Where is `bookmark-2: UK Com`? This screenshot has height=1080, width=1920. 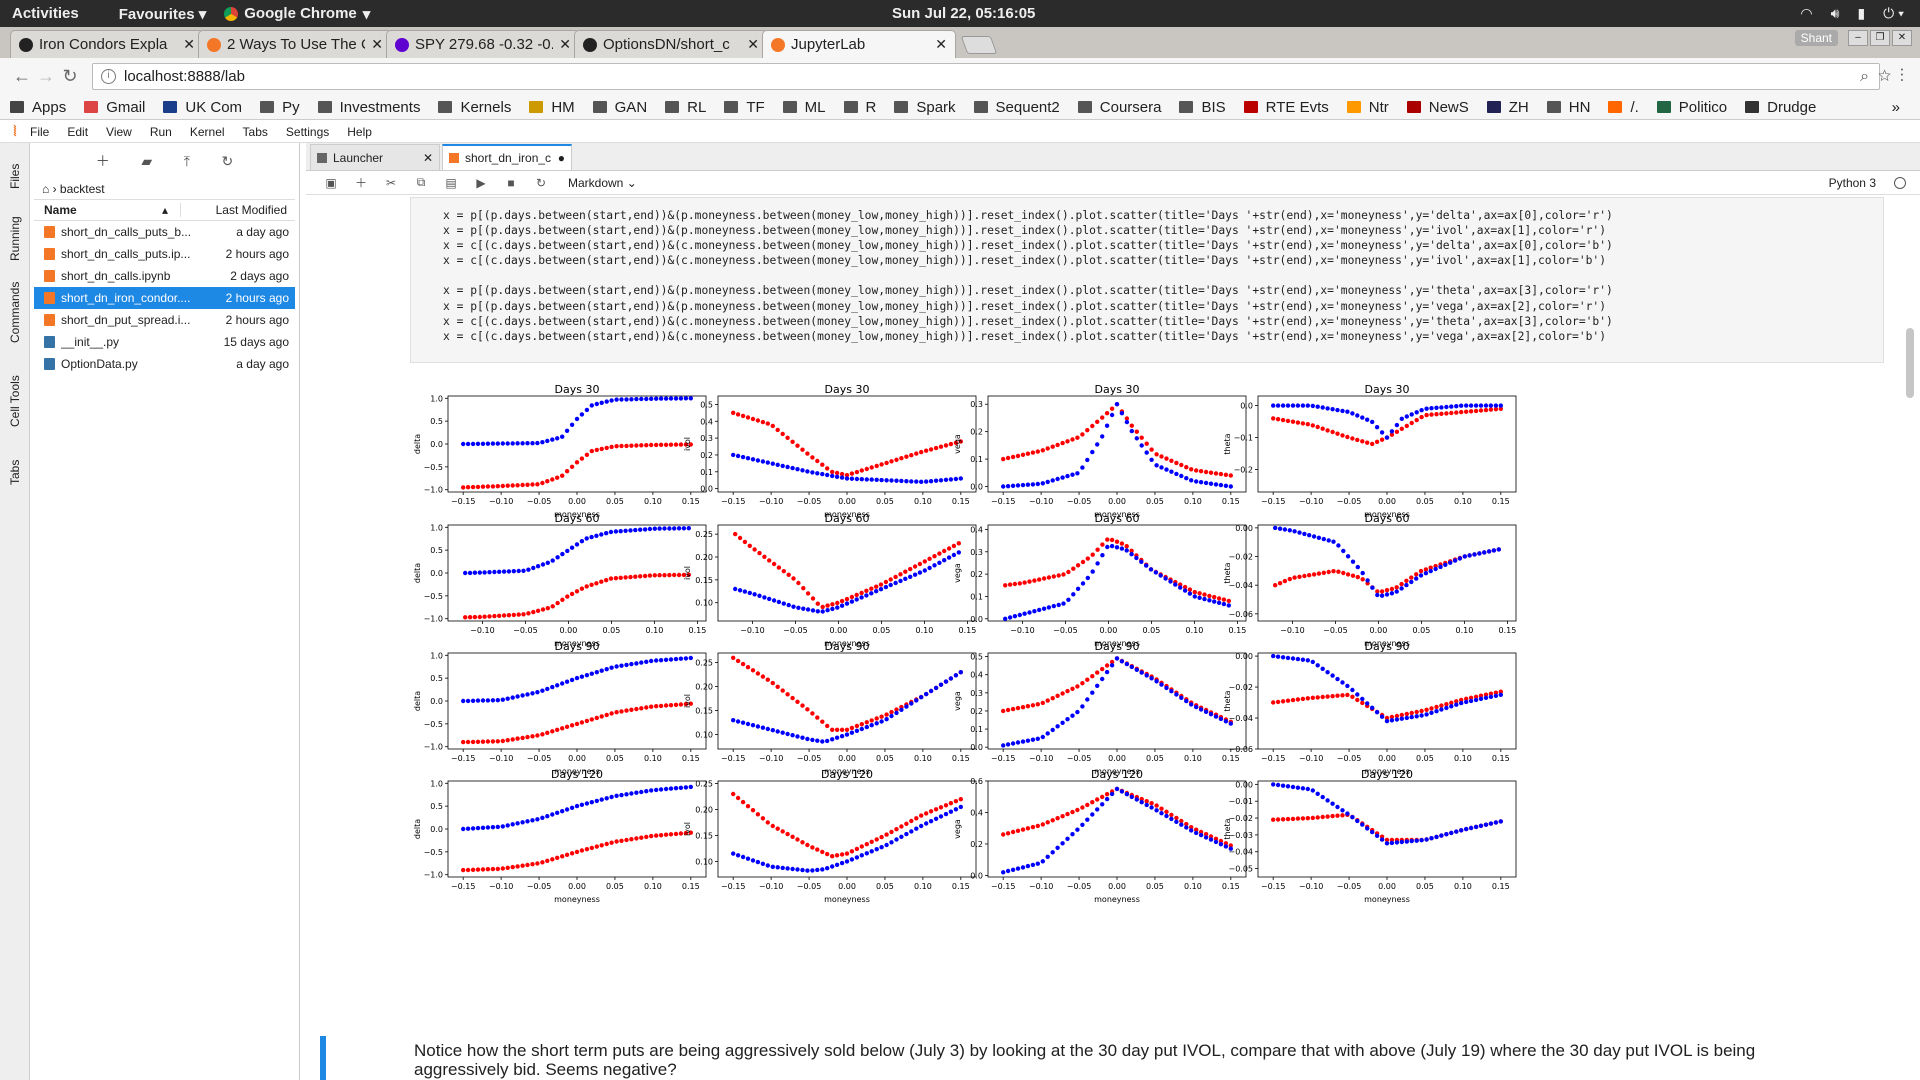
bookmark-2: UK Com is located at coordinates (202, 107).